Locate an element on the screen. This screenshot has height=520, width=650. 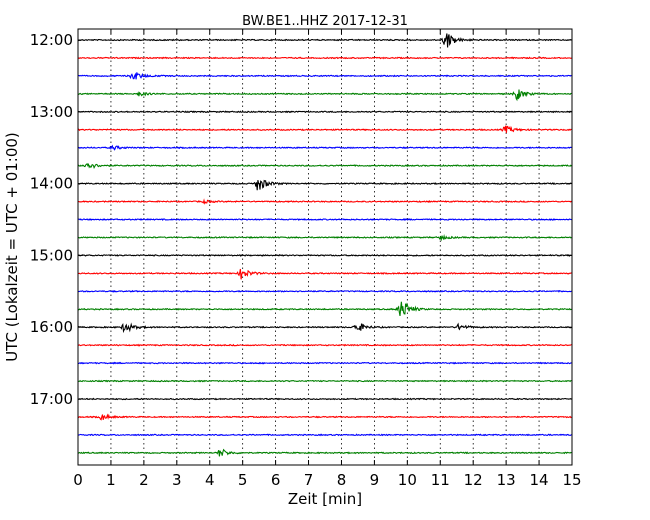
x-tick-label: 8 is located at coordinates (342, 480).